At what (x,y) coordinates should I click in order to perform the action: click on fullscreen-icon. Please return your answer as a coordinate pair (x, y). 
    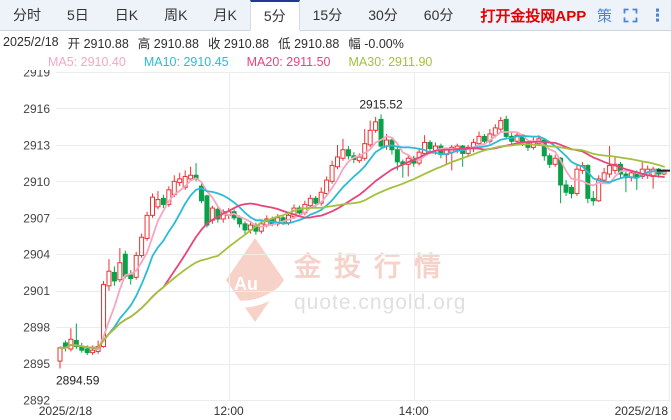
    Looking at the image, I should click on (630, 15).